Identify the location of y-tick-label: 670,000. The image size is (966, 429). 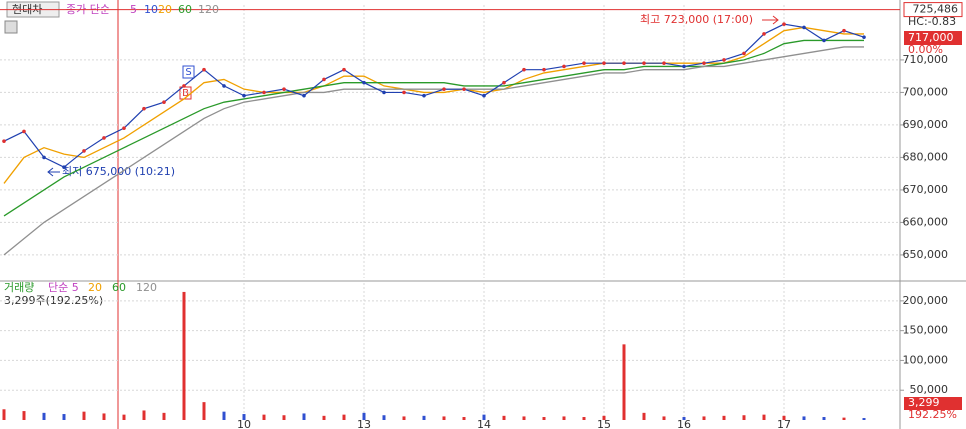
(926, 189).